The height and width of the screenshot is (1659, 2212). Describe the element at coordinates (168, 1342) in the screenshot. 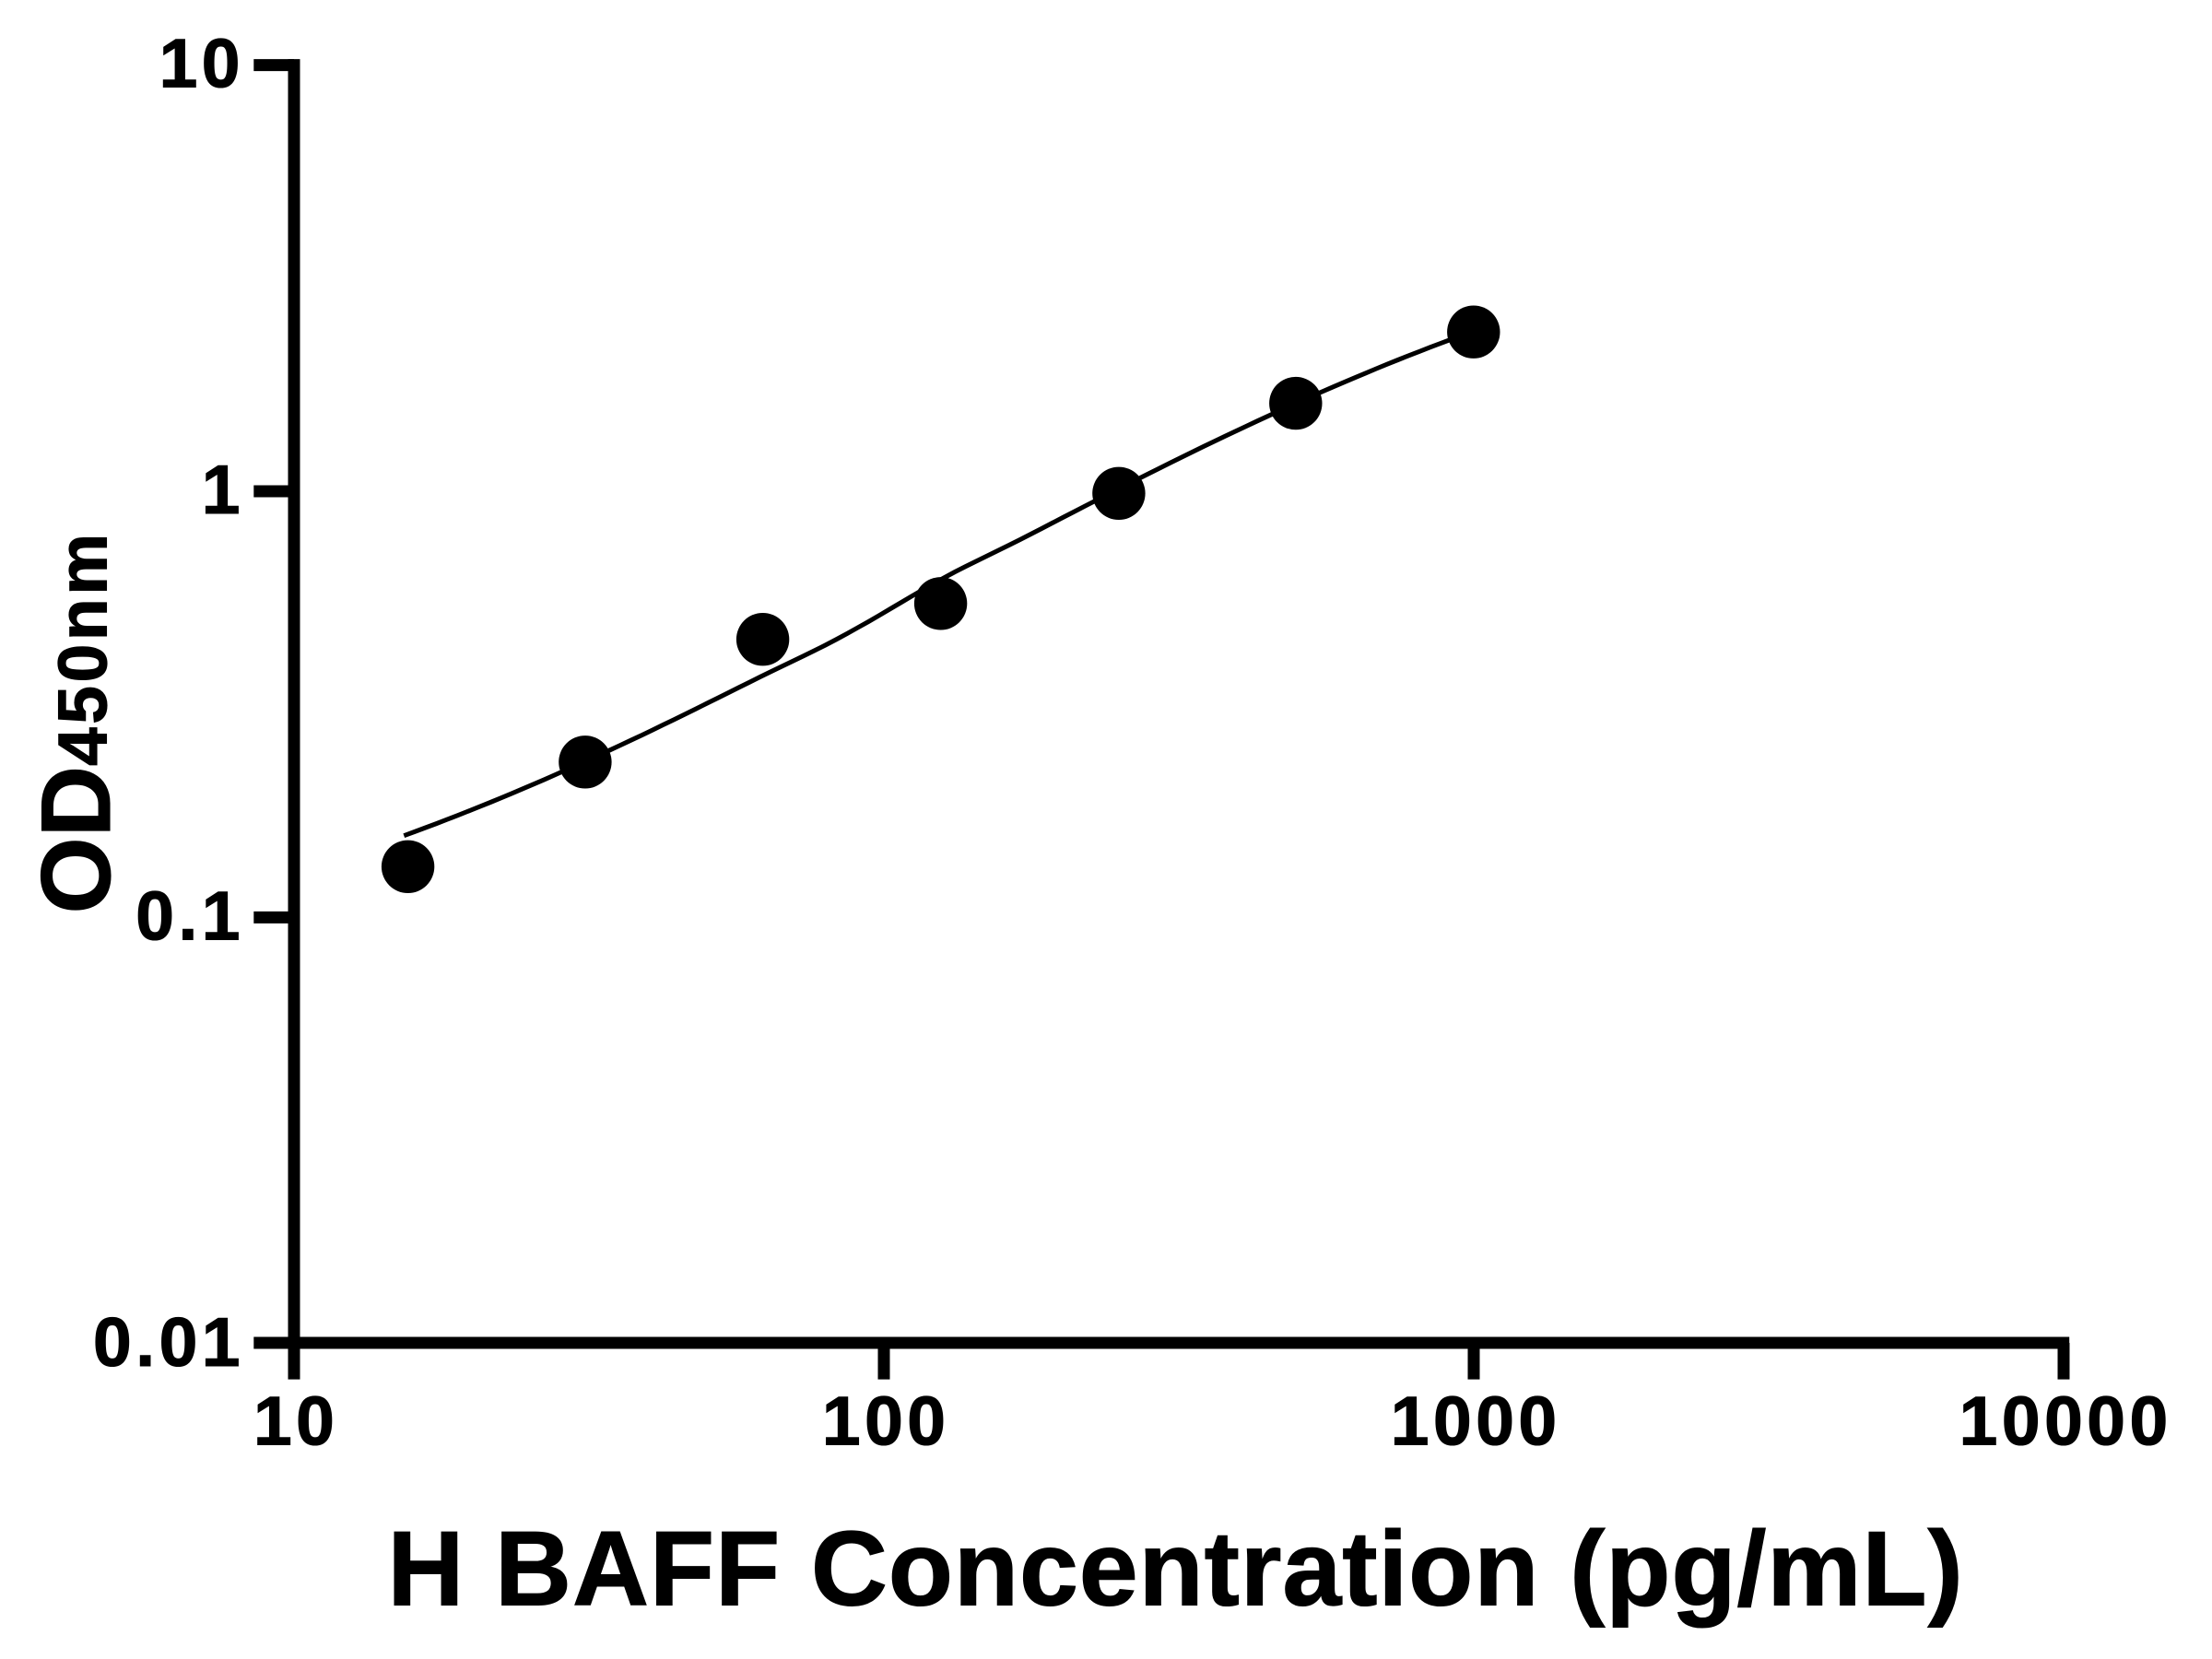

I see `svg-text: 0.01` at that location.